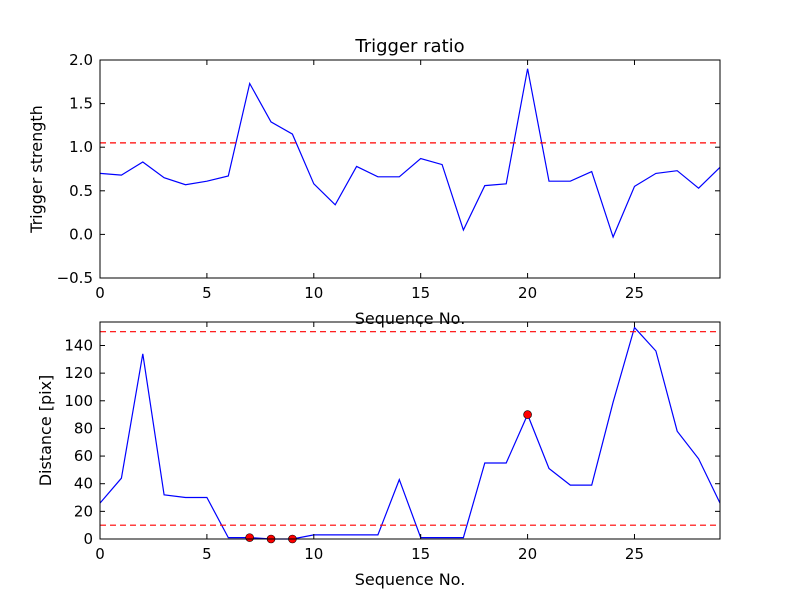 The width and height of the screenshot is (800, 600). Describe the element at coordinates (81, 191) in the screenshot. I see `y-tick-label: 0.5` at that location.